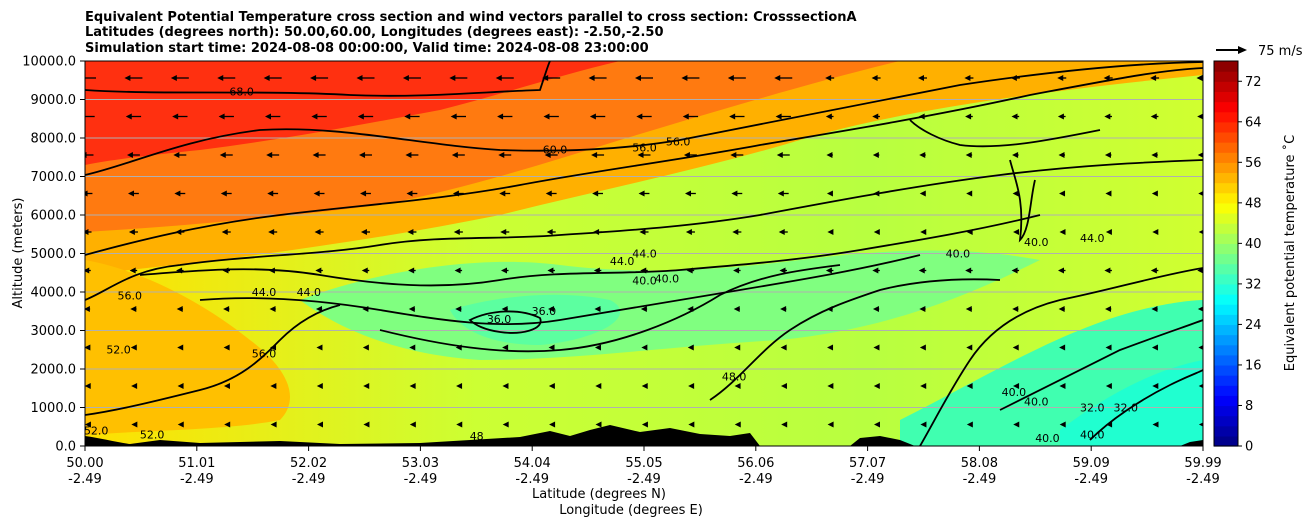  Describe the element at coordinates (54, 293) in the screenshot. I see `y-tick-label: 4000.0` at that location.